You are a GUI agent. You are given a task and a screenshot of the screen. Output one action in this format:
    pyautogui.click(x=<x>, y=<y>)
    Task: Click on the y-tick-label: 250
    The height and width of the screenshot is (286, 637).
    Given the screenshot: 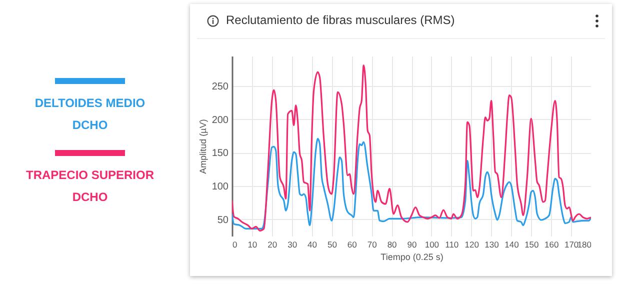 What is the action you would take?
    pyautogui.click(x=220, y=87)
    